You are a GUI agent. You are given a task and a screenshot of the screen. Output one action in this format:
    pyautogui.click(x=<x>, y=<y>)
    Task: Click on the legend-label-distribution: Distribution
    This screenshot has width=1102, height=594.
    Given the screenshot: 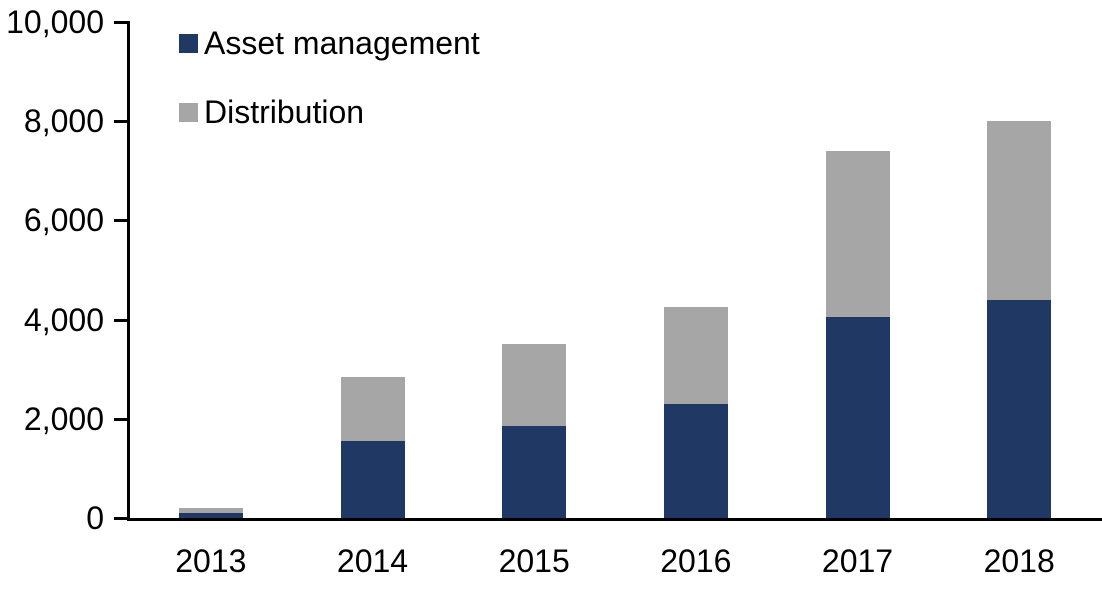 What is the action you would take?
    pyautogui.click(x=284, y=112)
    